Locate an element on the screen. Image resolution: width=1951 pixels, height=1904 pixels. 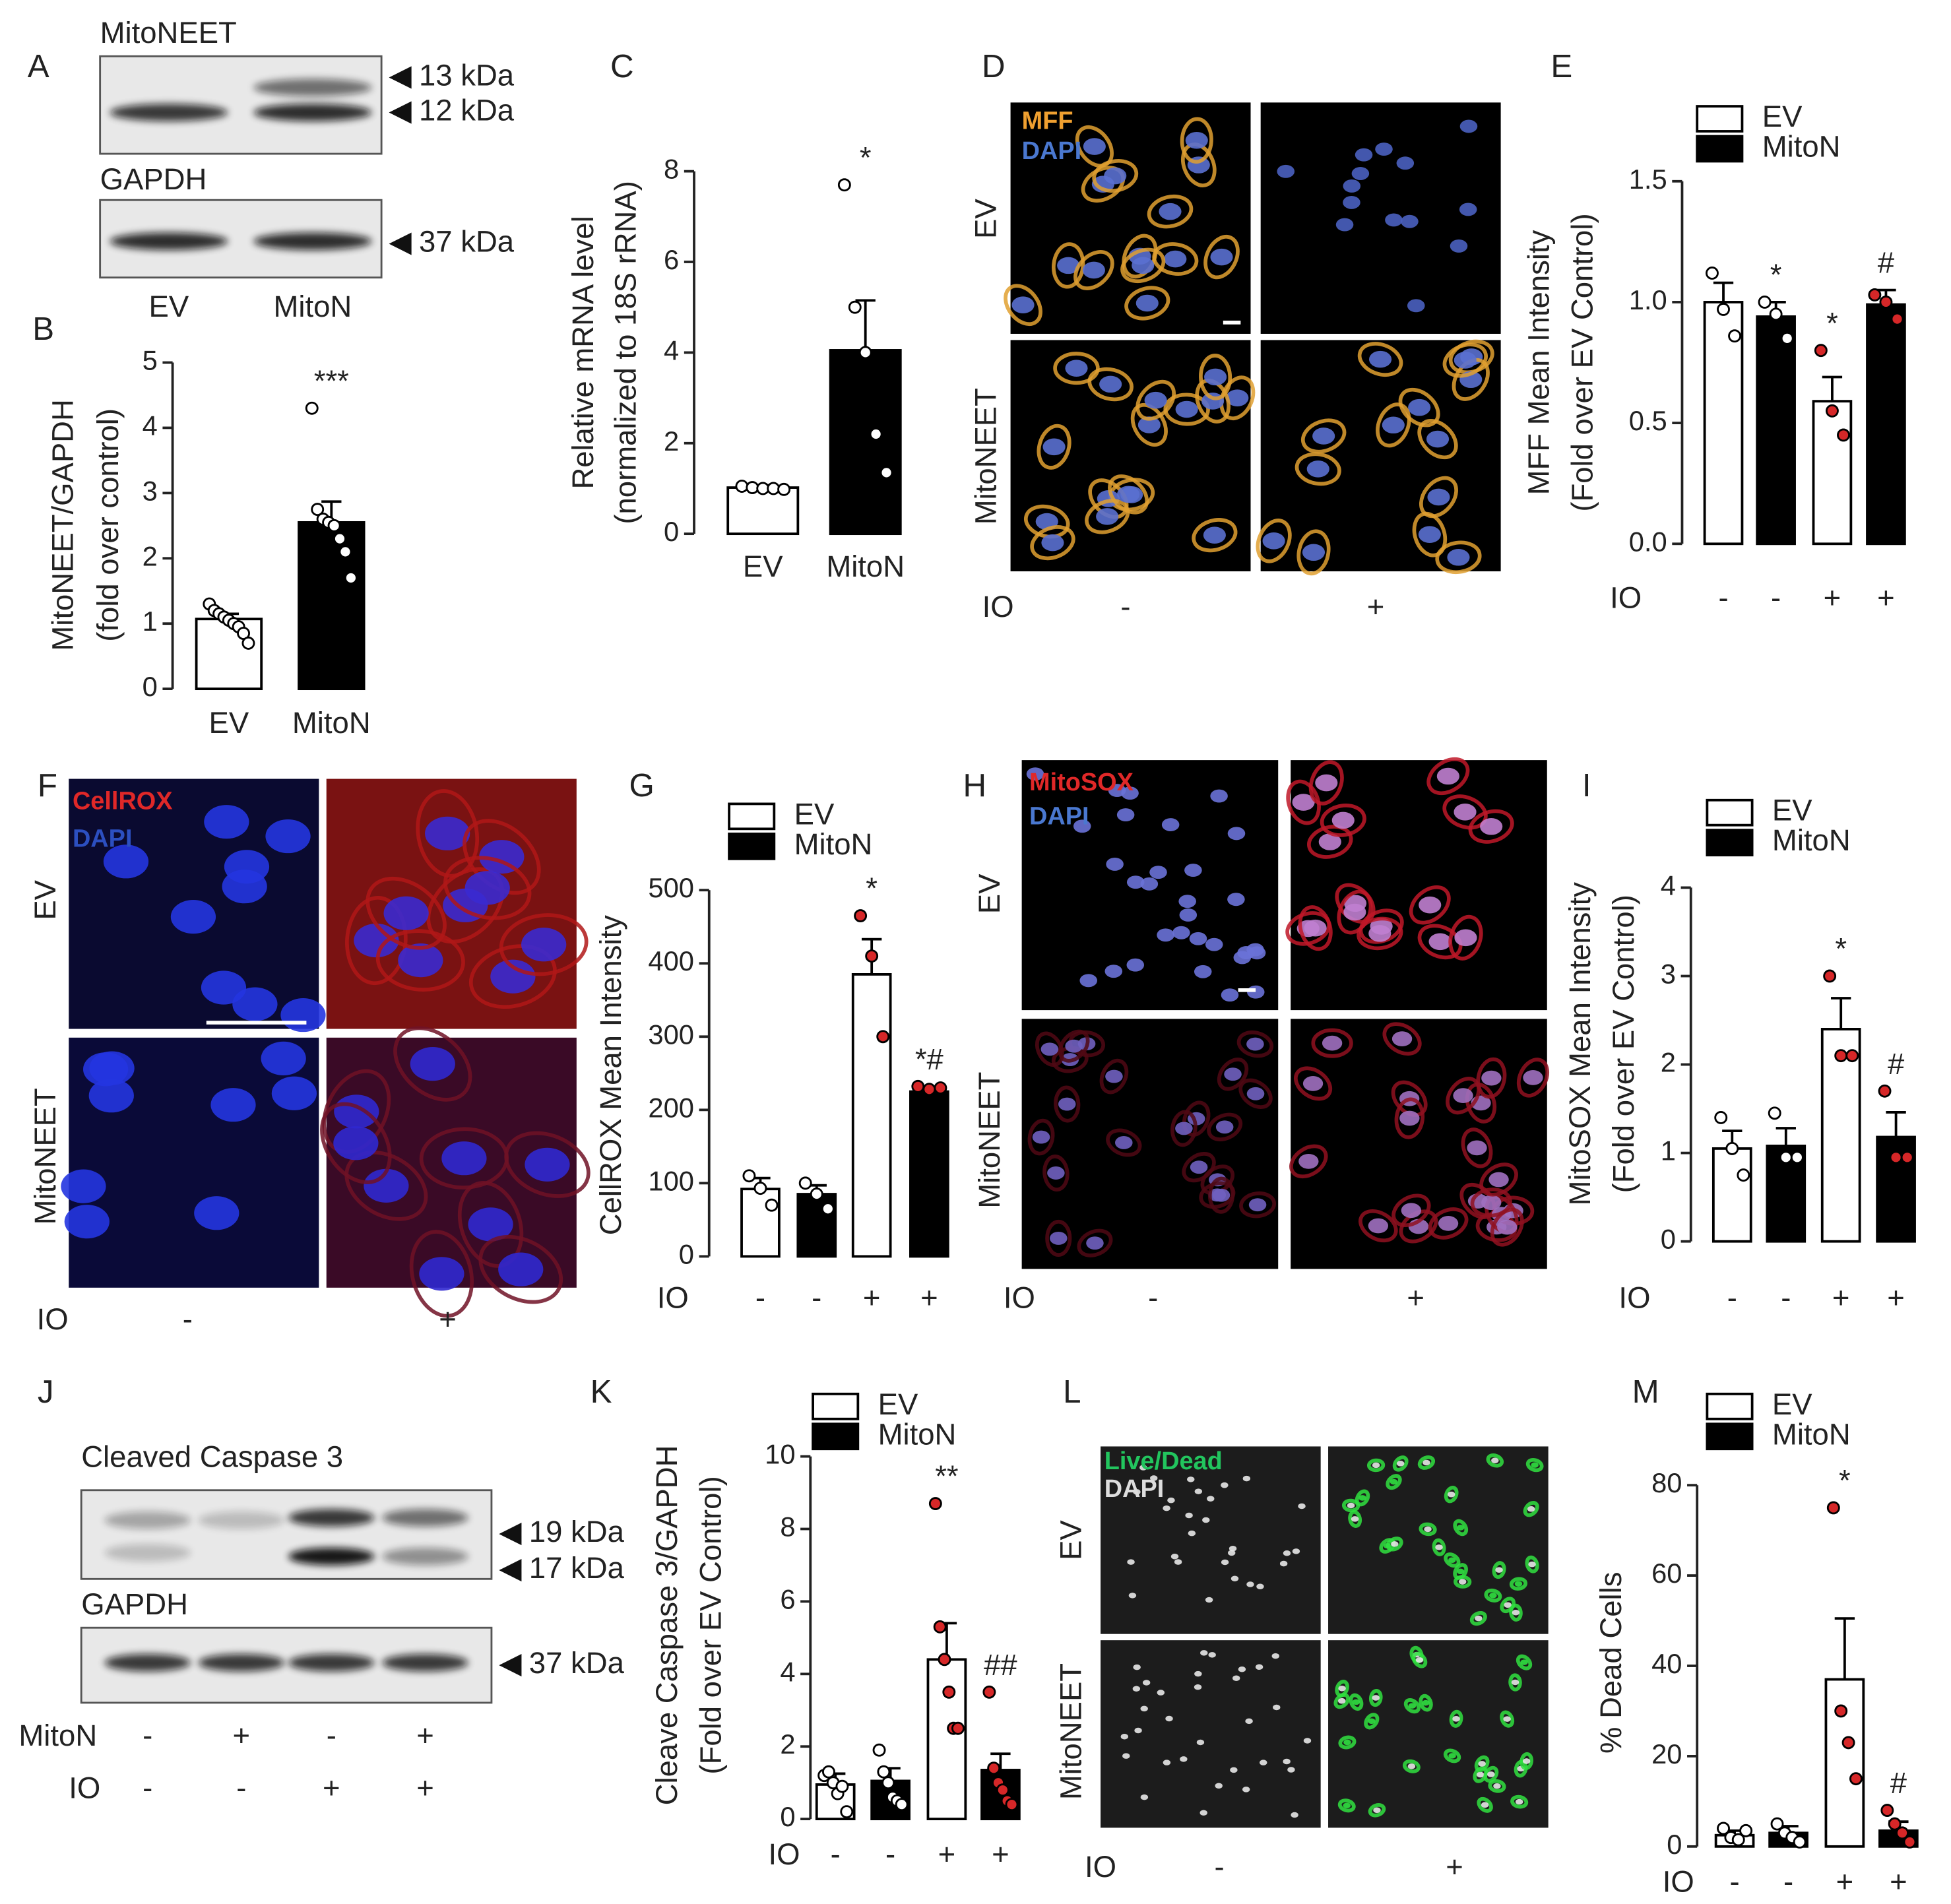
y-axis-label: MFF Mean Intensity is located at coordinates (1538, 362).